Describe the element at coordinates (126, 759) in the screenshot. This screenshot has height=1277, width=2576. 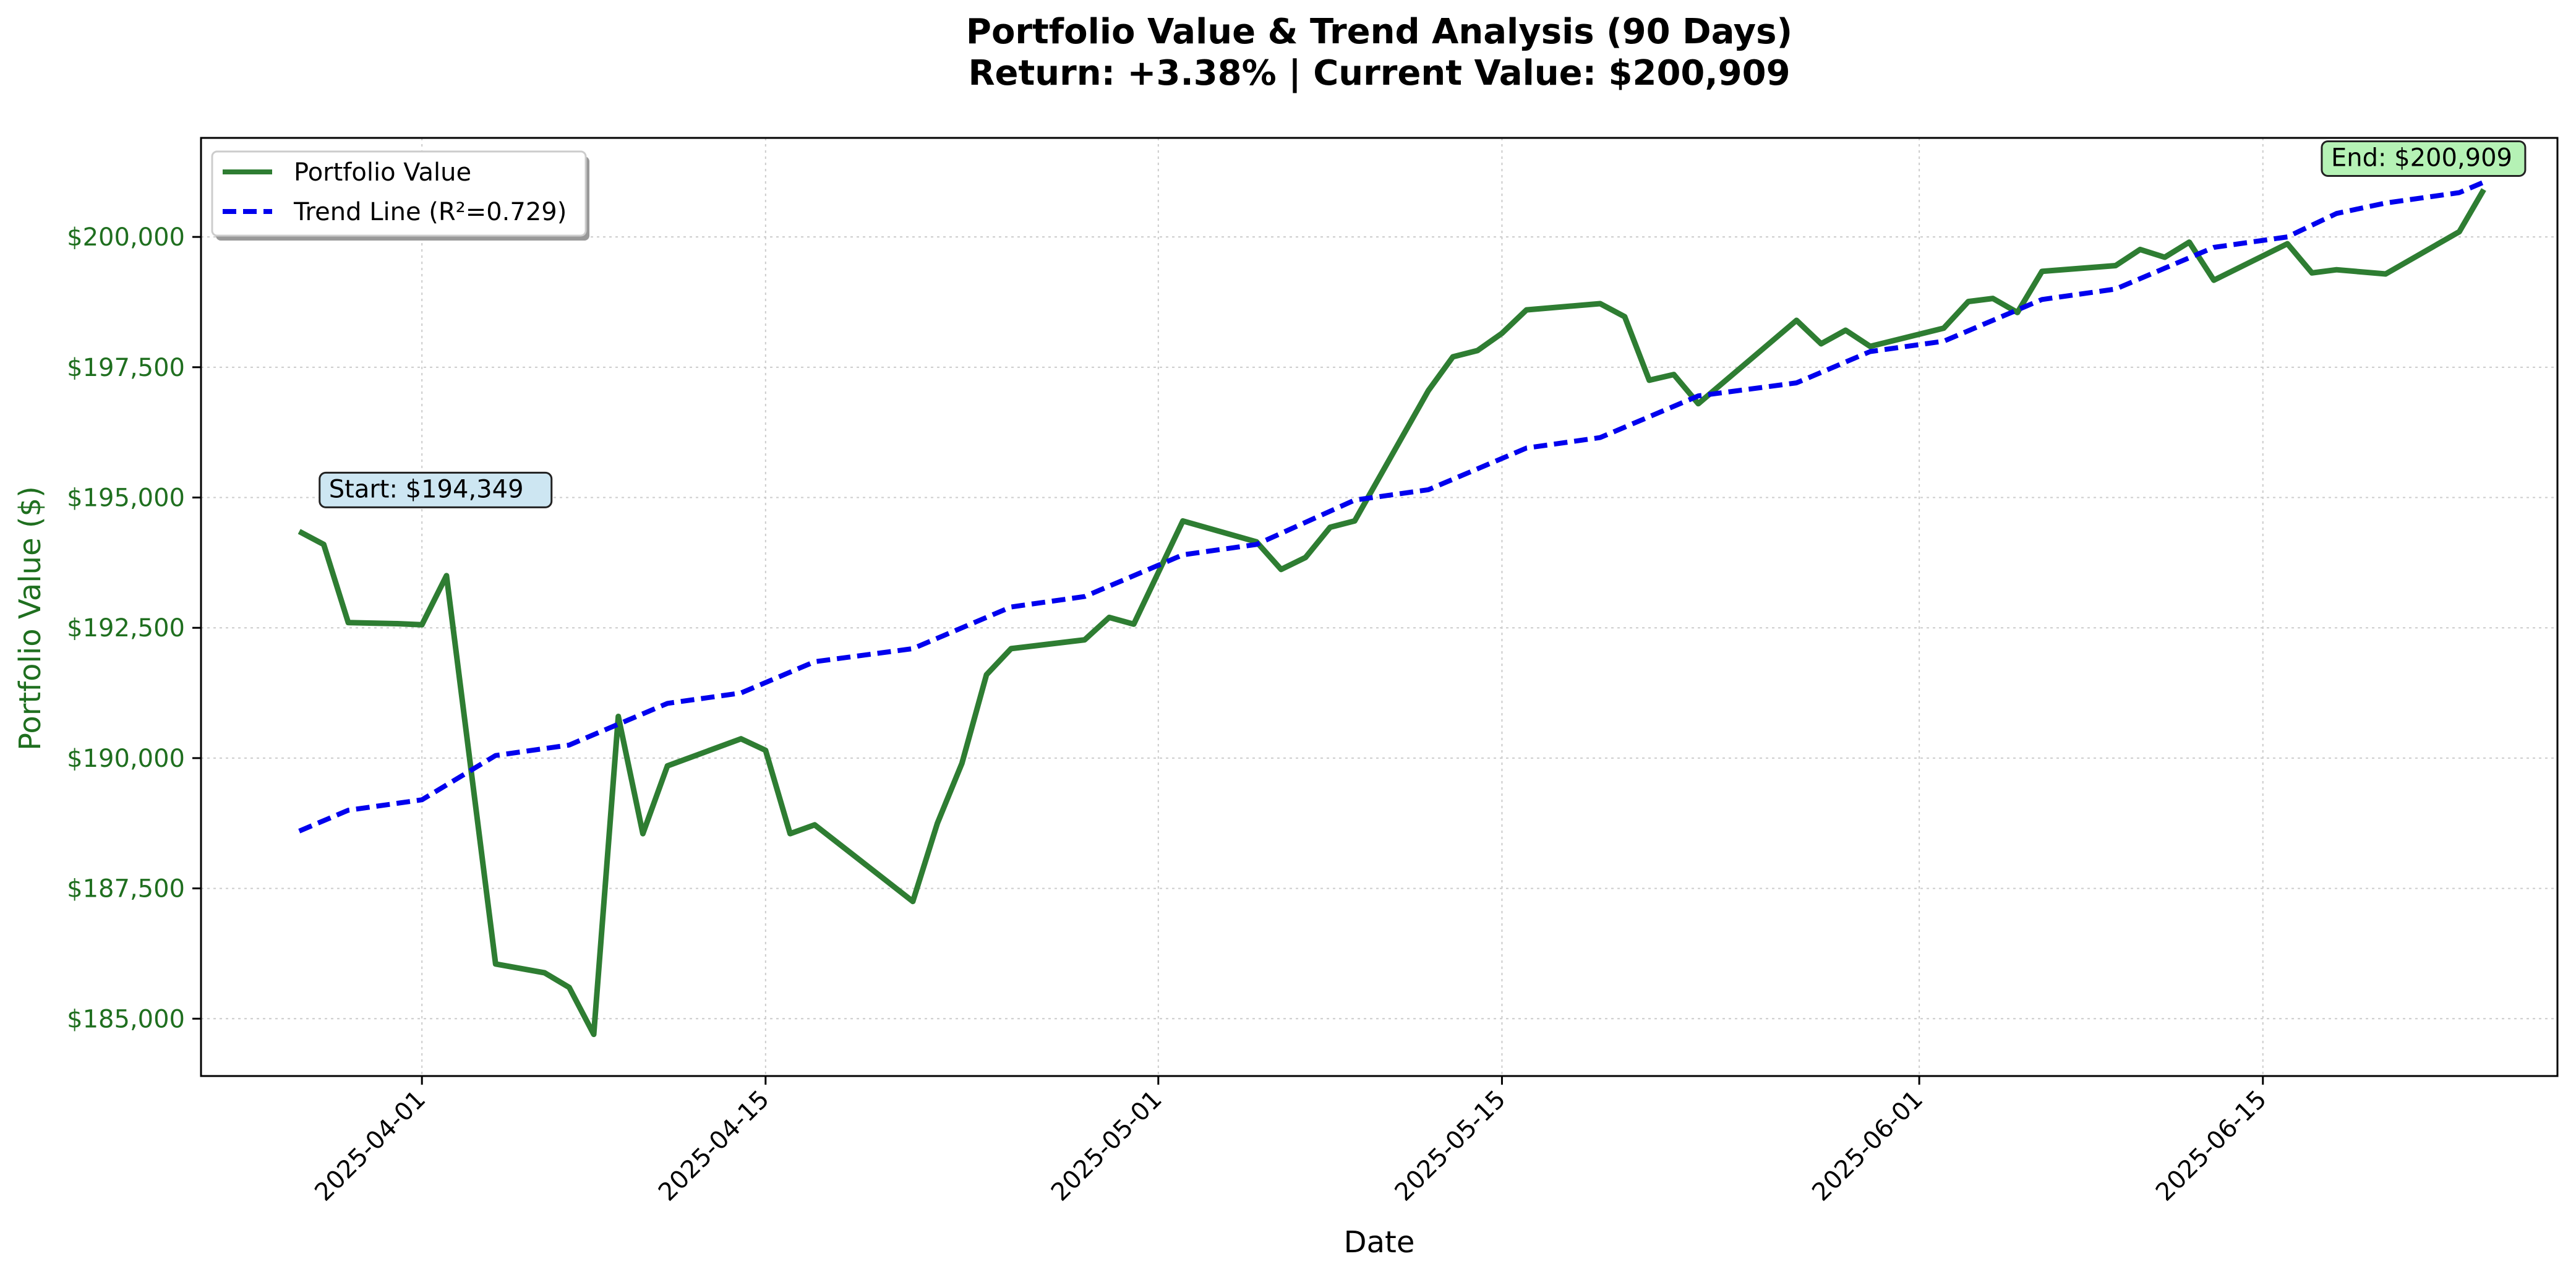
I see `y-tick-label: $190,000` at that location.